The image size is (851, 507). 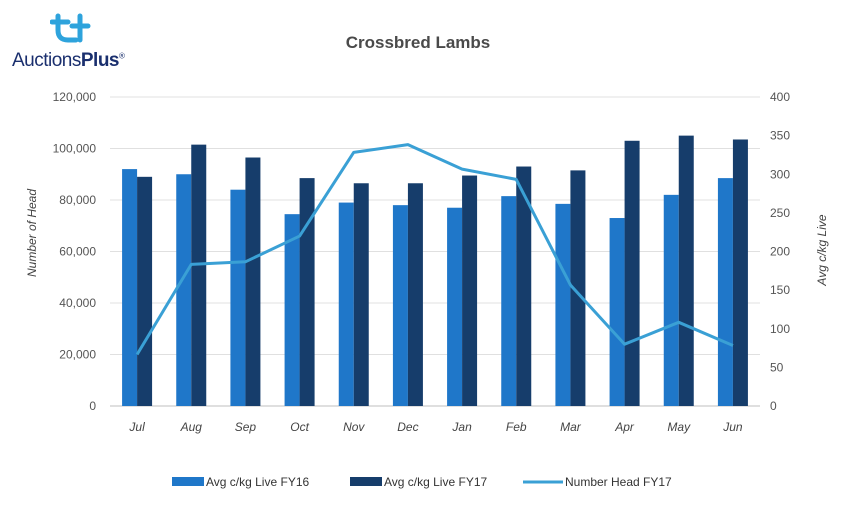 What do you see at coordinates (407, 427) in the screenshot?
I see `category-label: Dec` at bounding box center [407, 427].